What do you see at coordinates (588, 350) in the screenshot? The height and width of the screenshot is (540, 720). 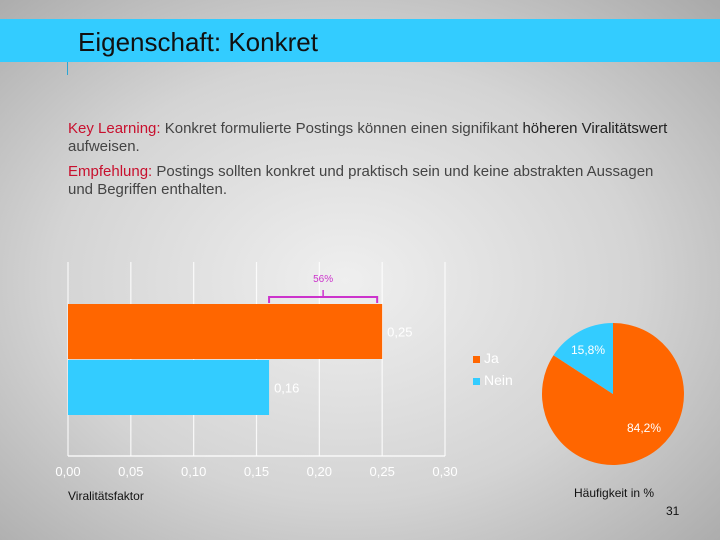 I see `pie-value-label-nein: 15,8%` at bounding box center [588, 350].